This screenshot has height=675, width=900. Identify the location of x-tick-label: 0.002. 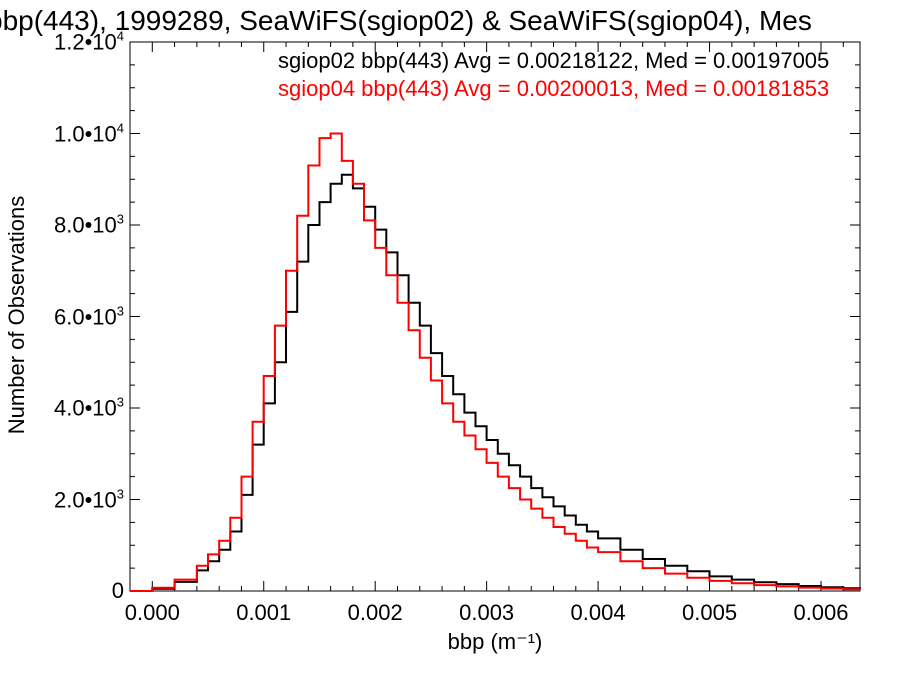
(375, 612).